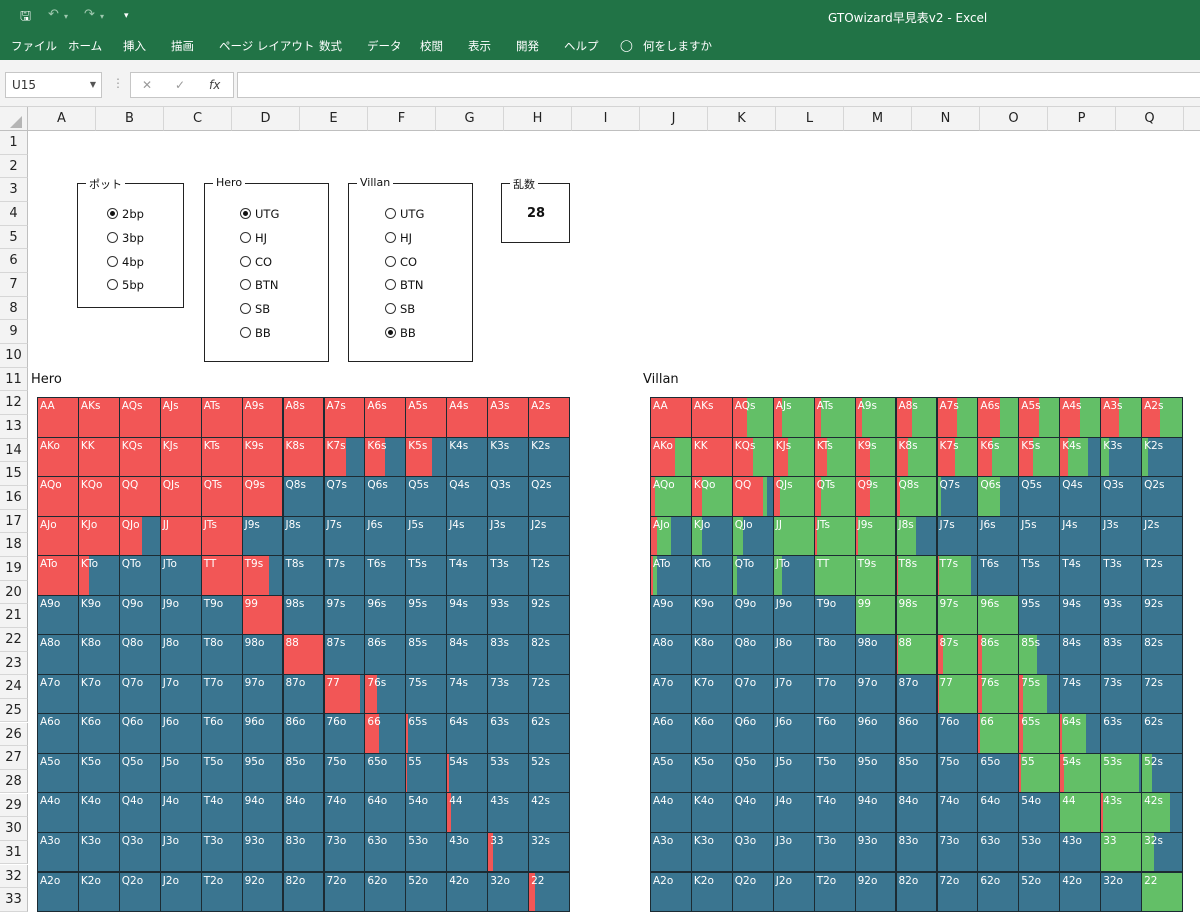 The width and height of the screenshot is (1200, 921). Describe the element at coordinates (303, 536) in the screenshot. I see `hero-hand-j8s: J8s` at that location.